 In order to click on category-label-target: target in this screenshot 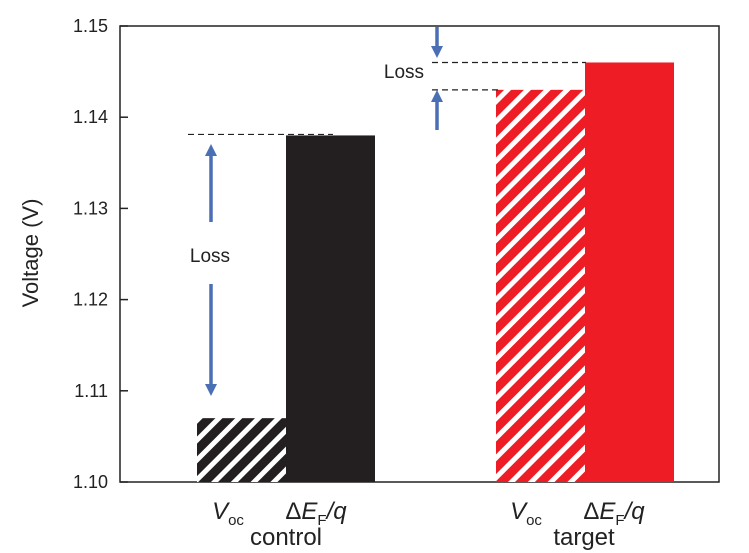, I will do `click(584, 537)`.